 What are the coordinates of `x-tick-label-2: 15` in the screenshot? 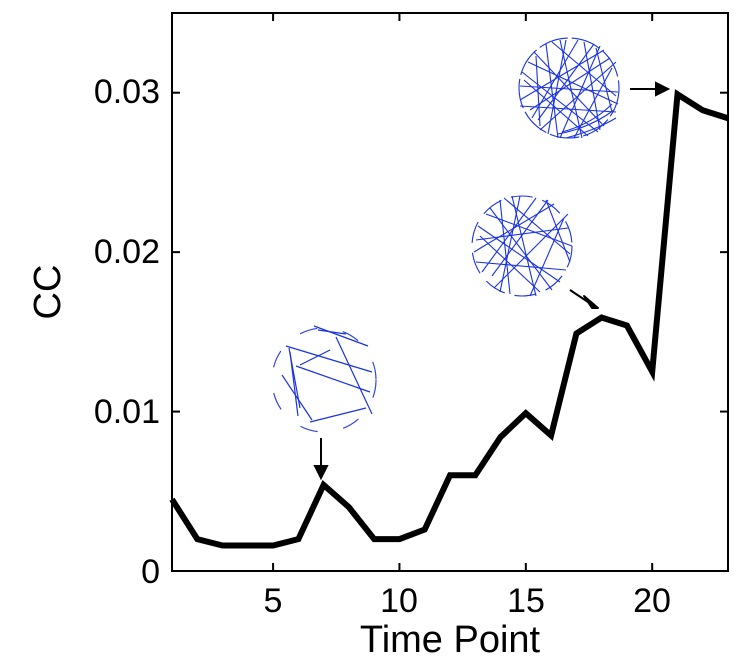 It's located at (526, 601).